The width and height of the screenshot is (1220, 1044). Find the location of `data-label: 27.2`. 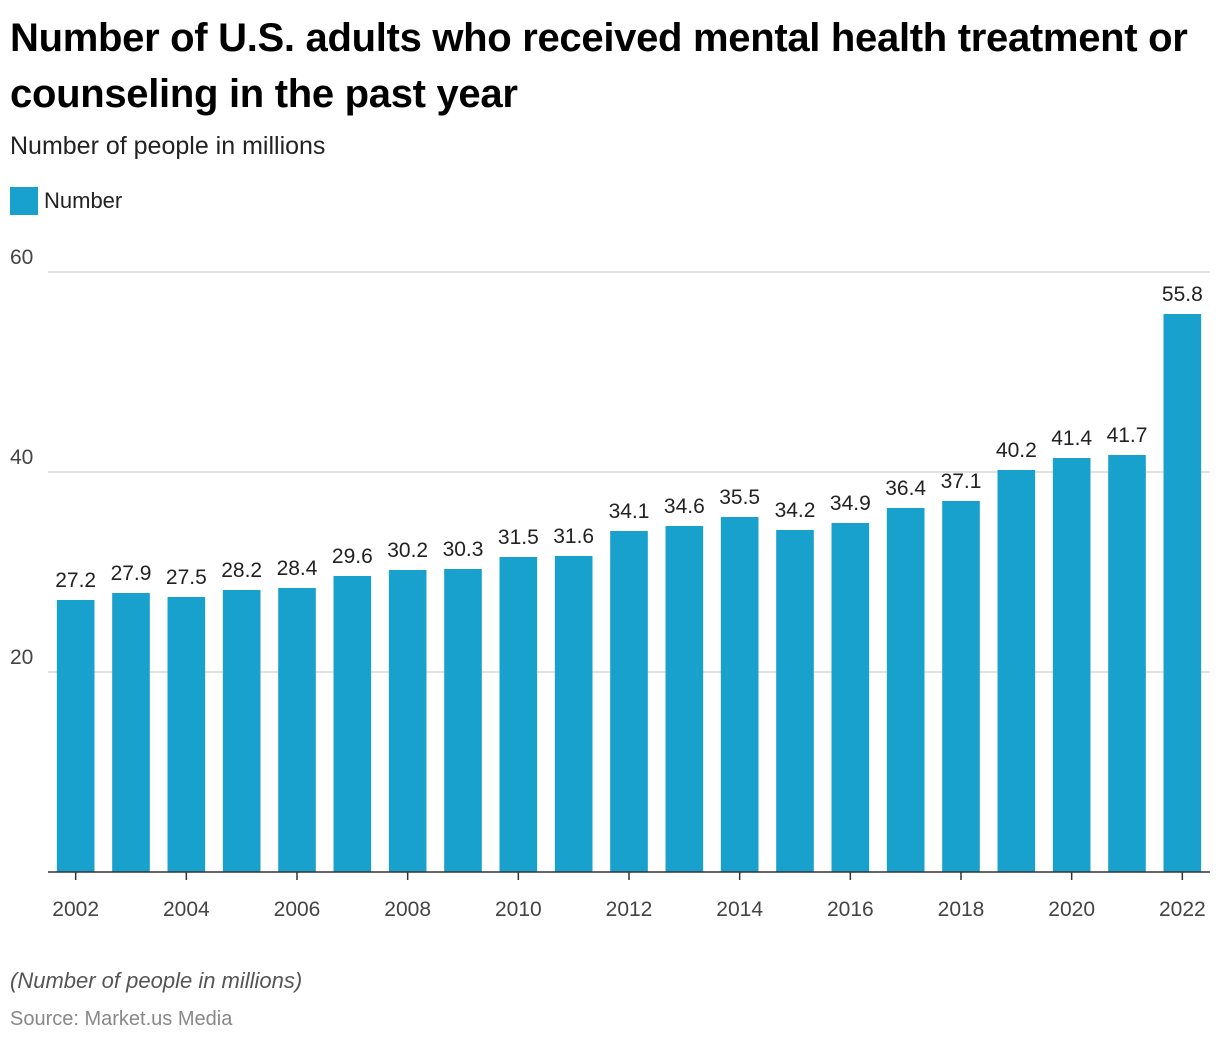

data-label: 27.2 is located at coordinates (75, 580).